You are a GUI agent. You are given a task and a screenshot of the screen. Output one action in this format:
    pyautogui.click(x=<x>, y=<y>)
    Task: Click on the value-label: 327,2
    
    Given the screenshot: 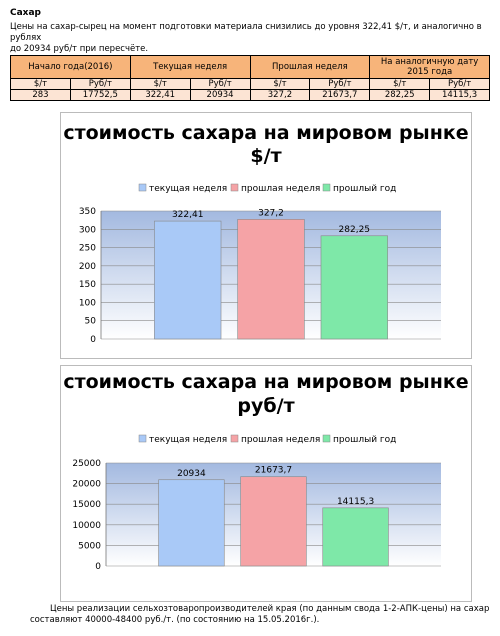 What is the action you would take?
    pyautogui.click(x=271, y=213)
    